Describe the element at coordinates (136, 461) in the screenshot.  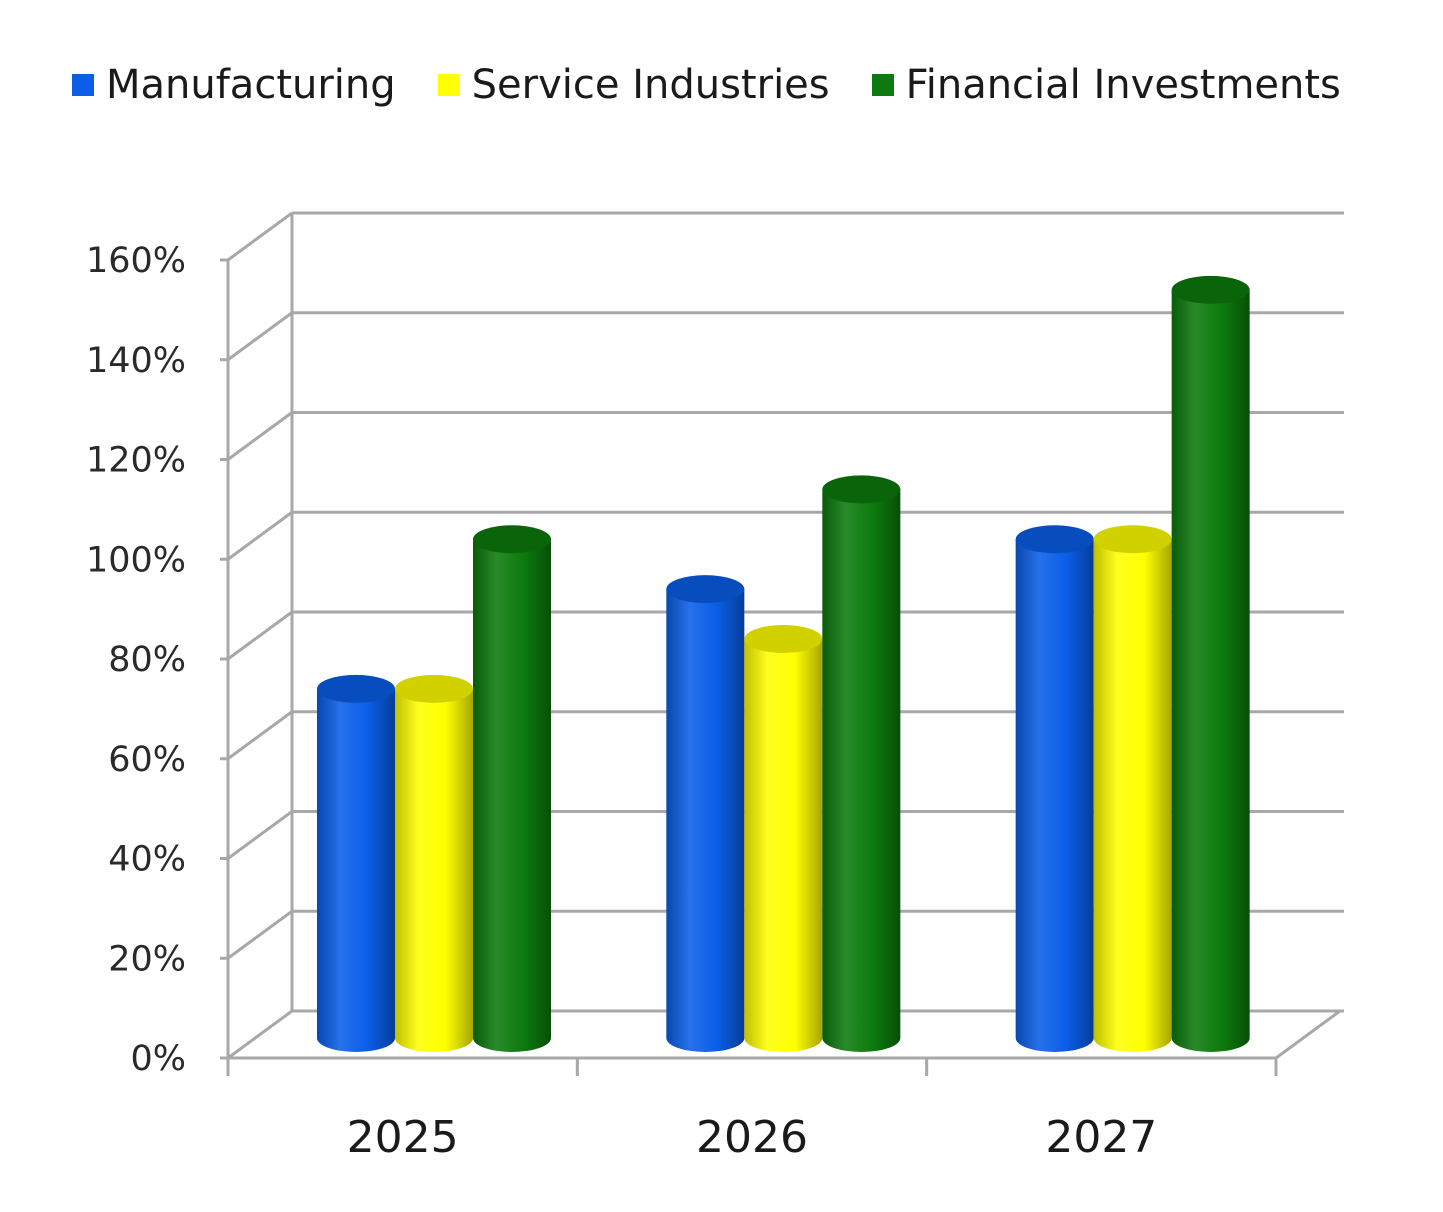
I see `y-tick-label: 120%` at that location.